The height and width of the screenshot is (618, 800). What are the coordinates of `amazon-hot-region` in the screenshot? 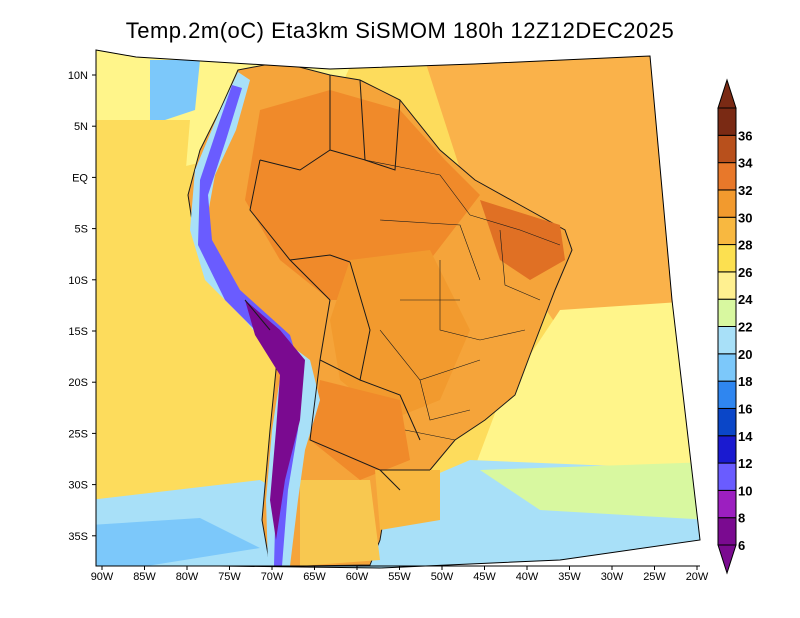 It's located at (362, 195).